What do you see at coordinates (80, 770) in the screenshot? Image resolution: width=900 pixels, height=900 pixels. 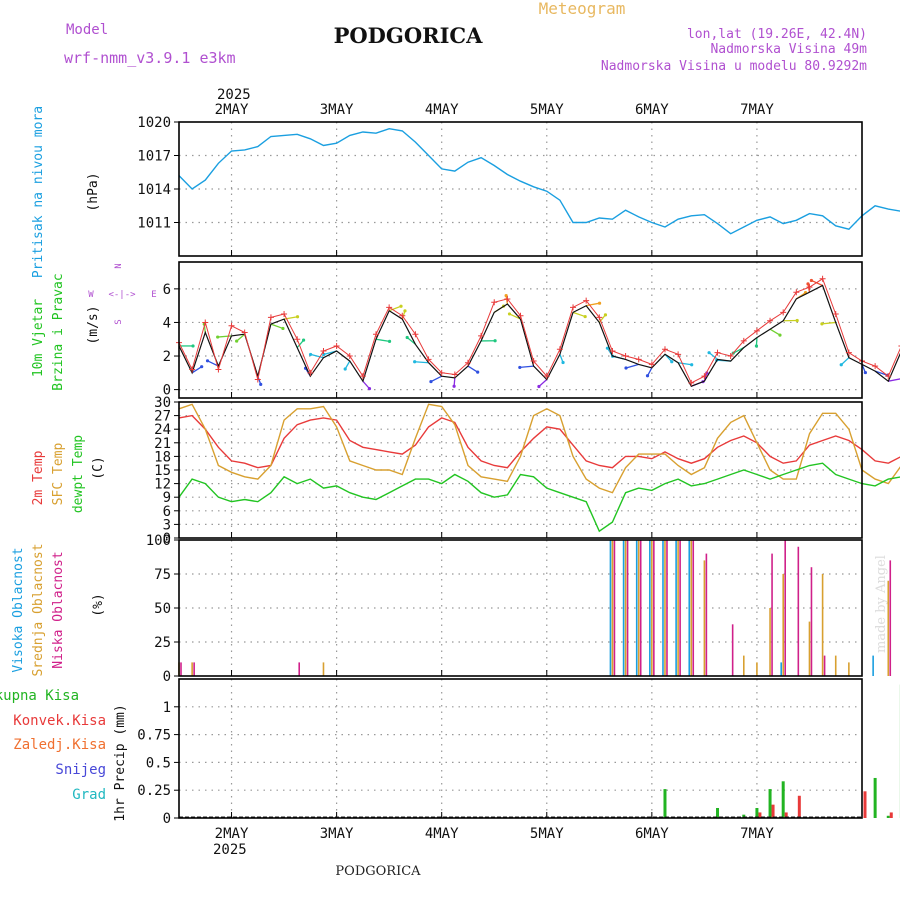 I see `precip-snow-label: Snijeg` at bounding box center [80, 770].